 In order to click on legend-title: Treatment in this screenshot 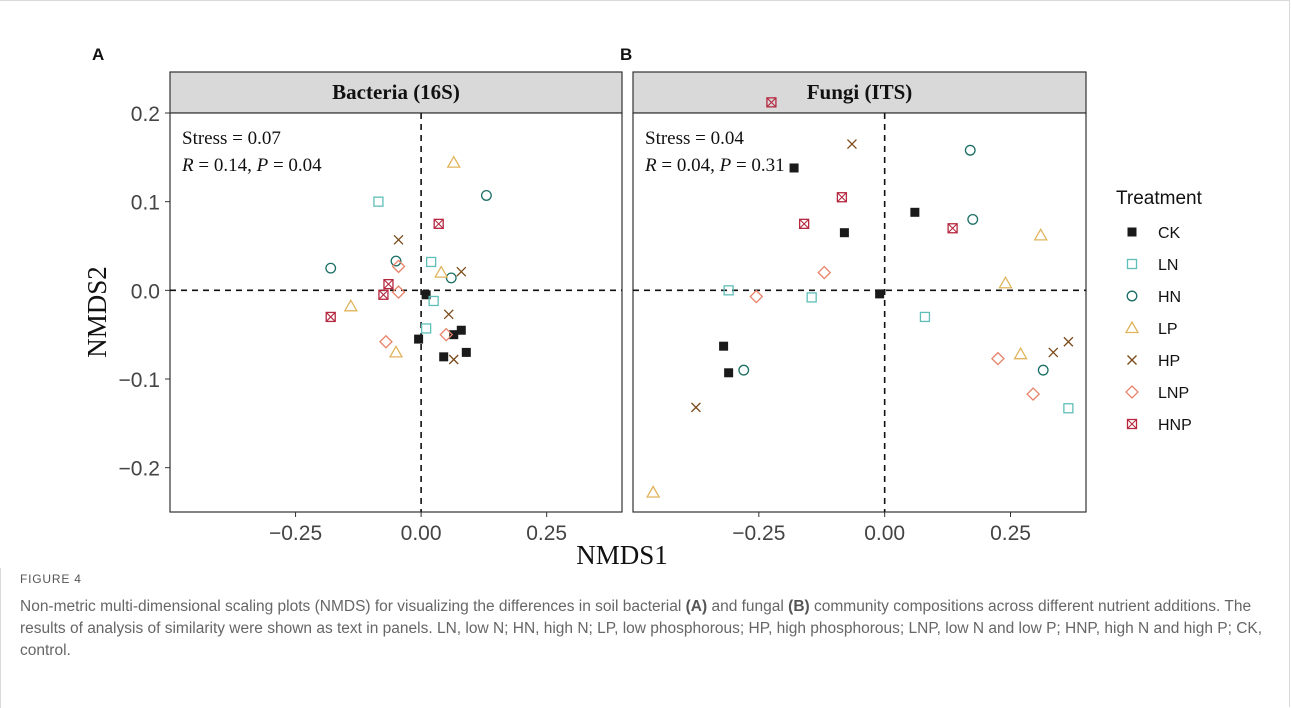, I will do `click(1159, 198)`.